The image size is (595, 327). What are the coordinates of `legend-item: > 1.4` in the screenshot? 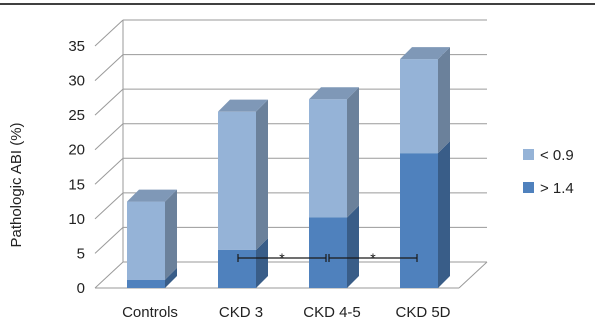 It's located at (548, 188).